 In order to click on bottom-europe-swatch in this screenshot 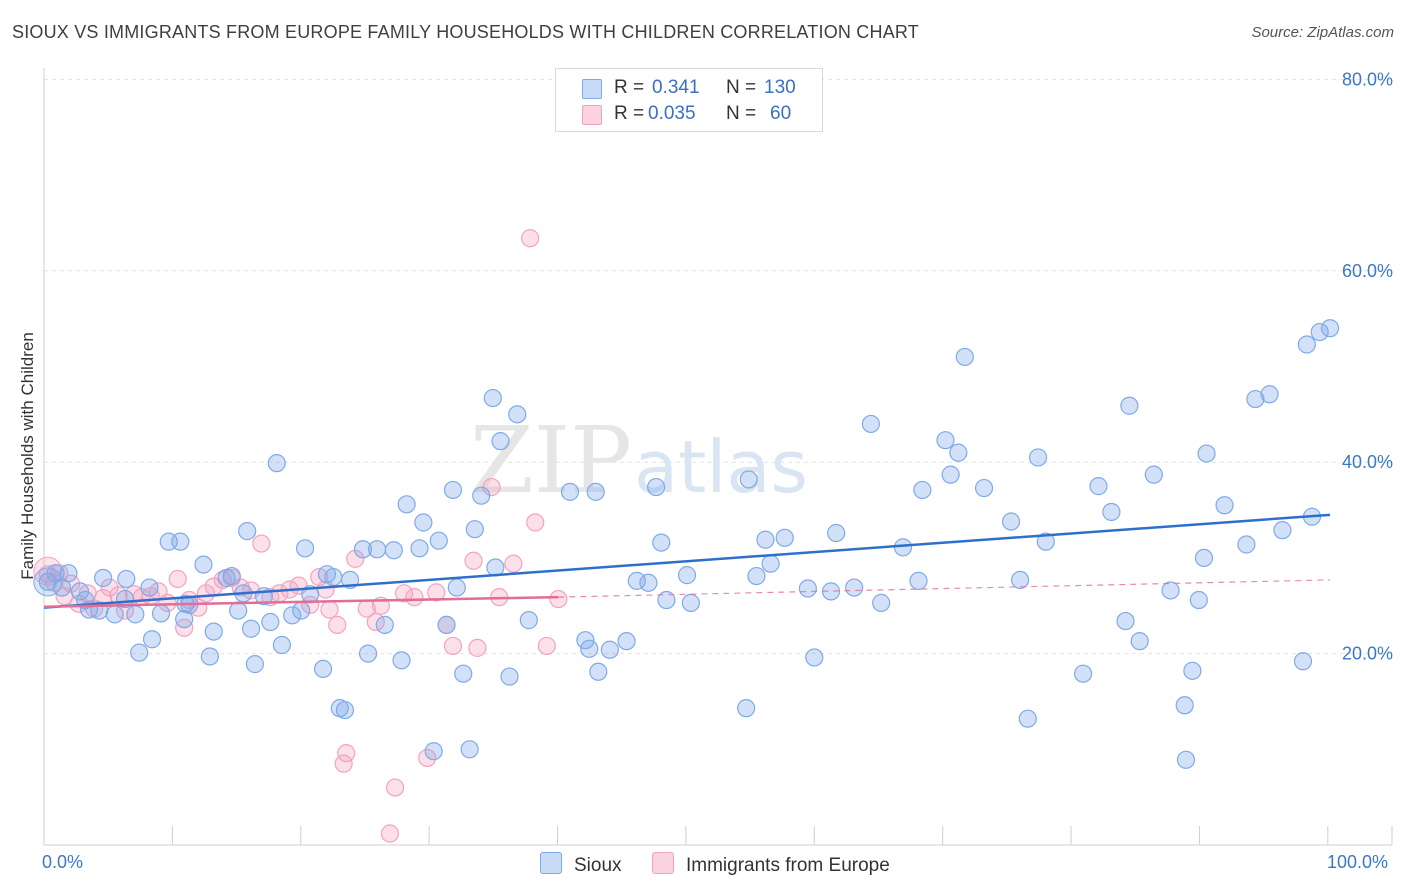, I will do `click(663, 863)`.